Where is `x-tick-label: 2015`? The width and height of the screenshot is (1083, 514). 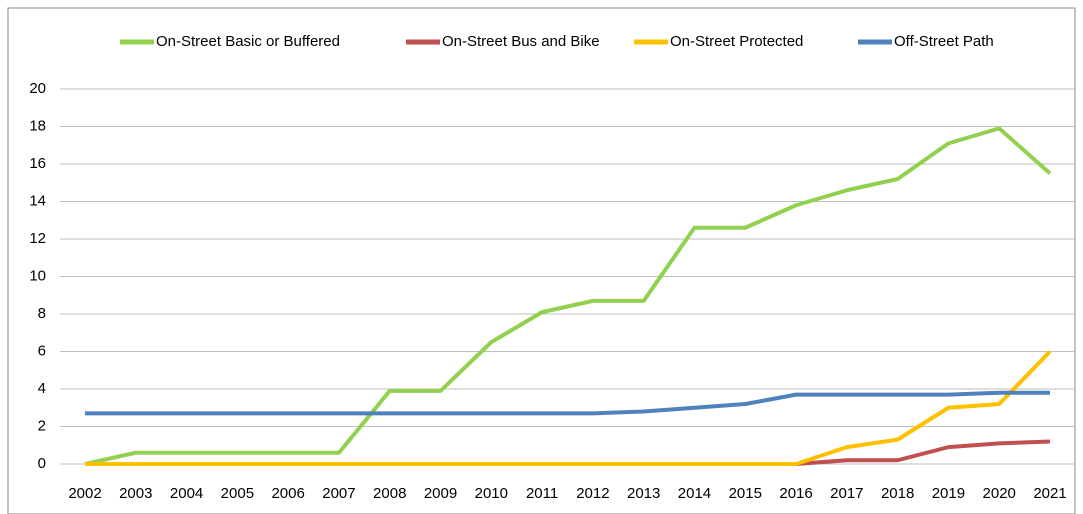
x-tick-label: 2015 is located at coordinates (745, 493).